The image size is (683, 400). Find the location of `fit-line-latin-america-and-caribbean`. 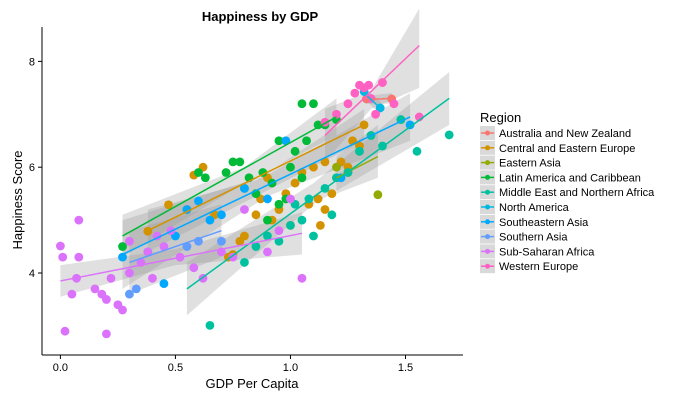

fit-line-latin-america-and-caribbean is located at coordinates (229, 176).